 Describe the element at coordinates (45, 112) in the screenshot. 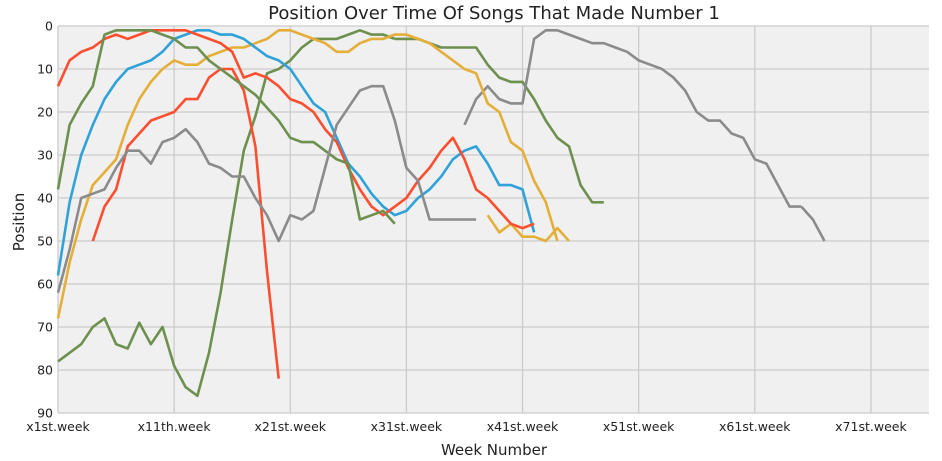

I see `y-tick-label: 20` at that location.